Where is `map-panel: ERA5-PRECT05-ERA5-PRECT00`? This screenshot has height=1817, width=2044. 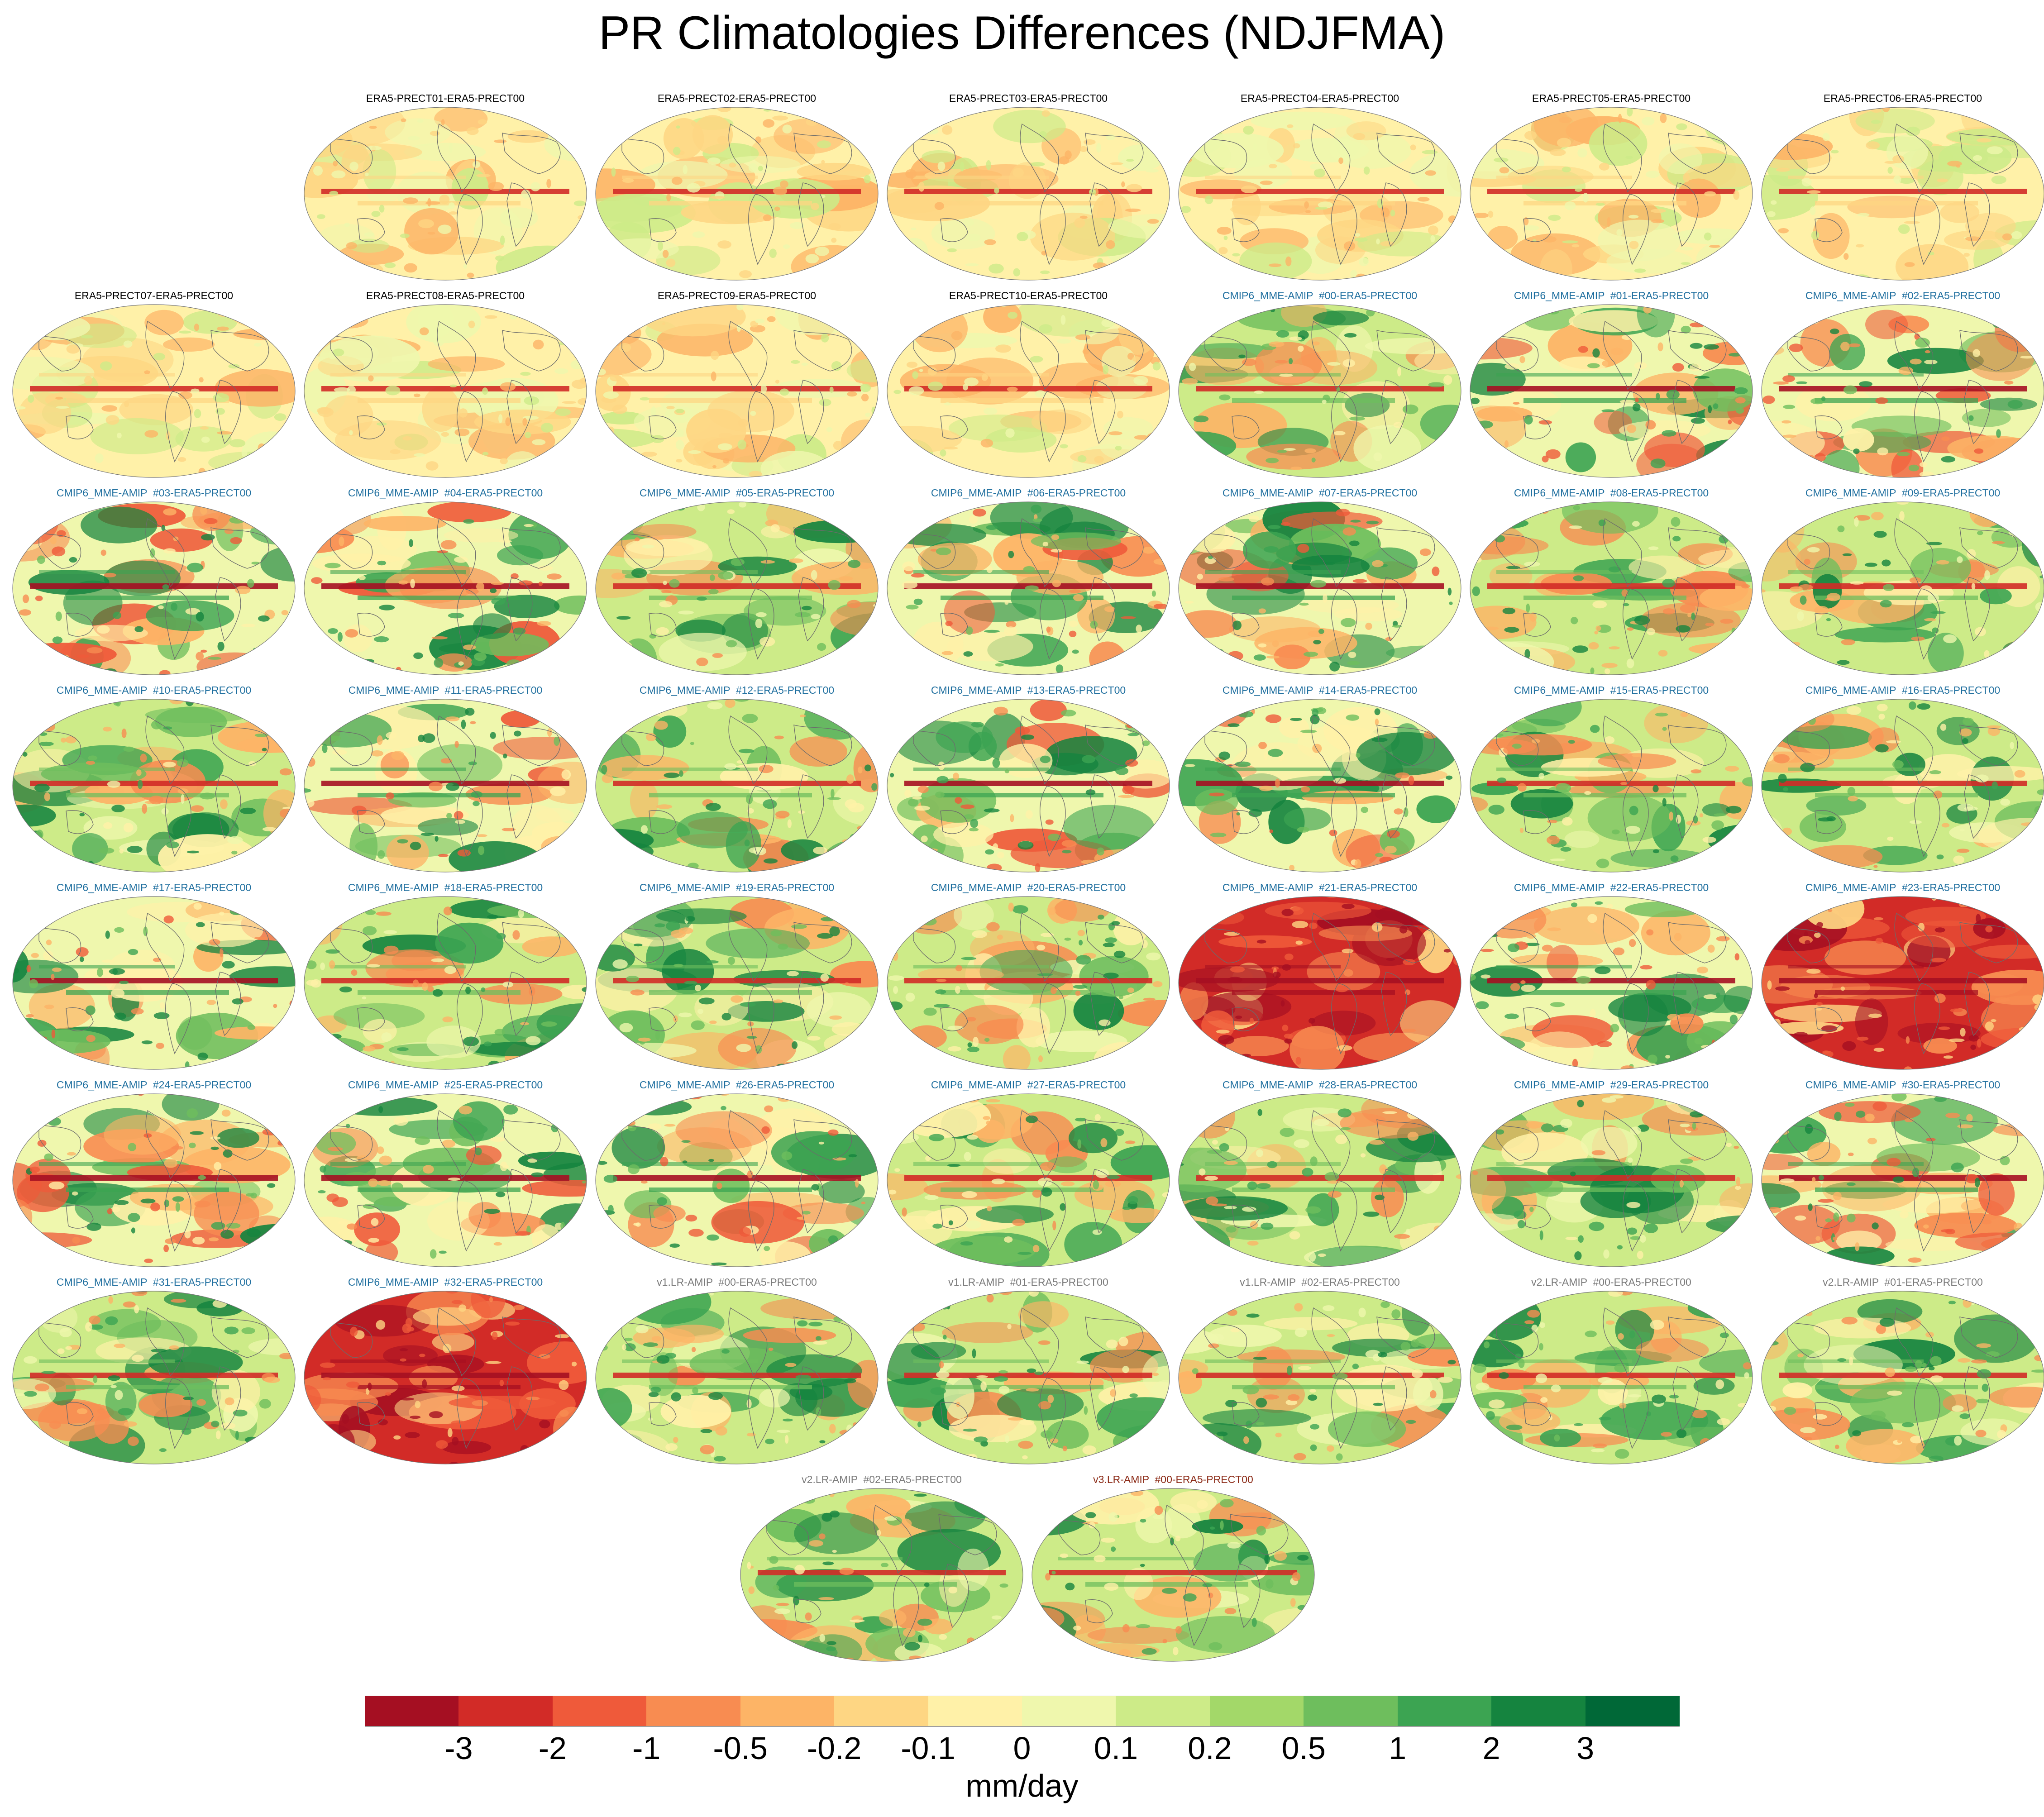 map-panel: ERA5-PRECT05-ERA5-PRECT00 is located at coordinates (1611, 188).